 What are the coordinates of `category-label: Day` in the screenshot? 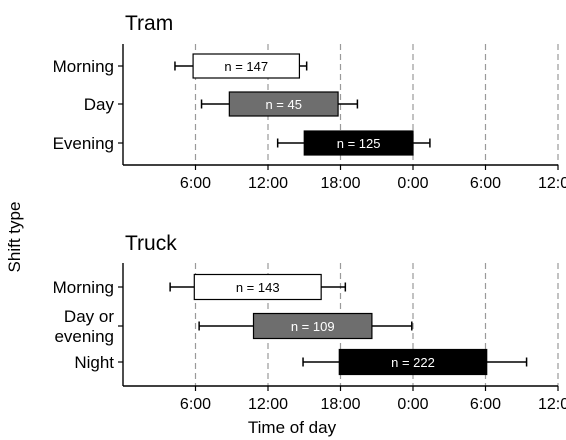 It's located at (99, 104).